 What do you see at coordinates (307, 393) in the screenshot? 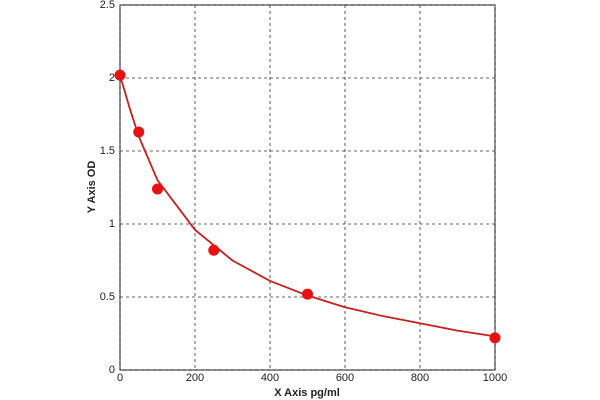
I see `x-axis-label: X Axis pg/ml` at bounding box center [307, 393].